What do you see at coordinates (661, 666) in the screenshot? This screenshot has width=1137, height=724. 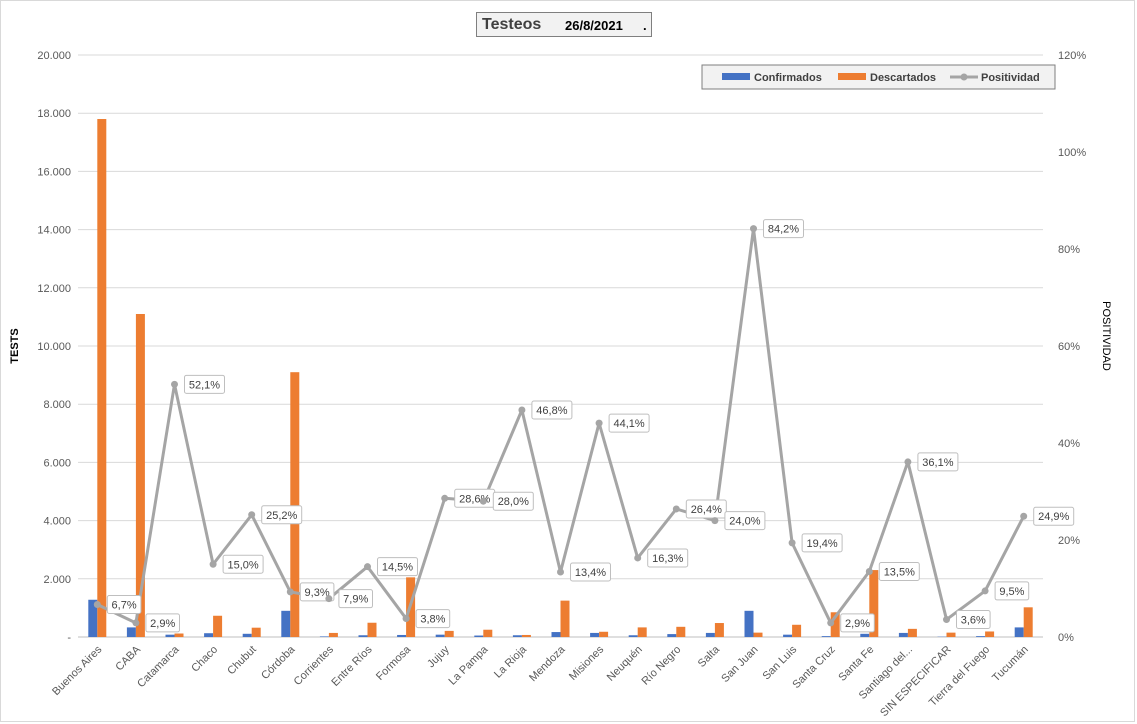 I see `x-tick-label: Río Negro` at bounding box center [661, 666].